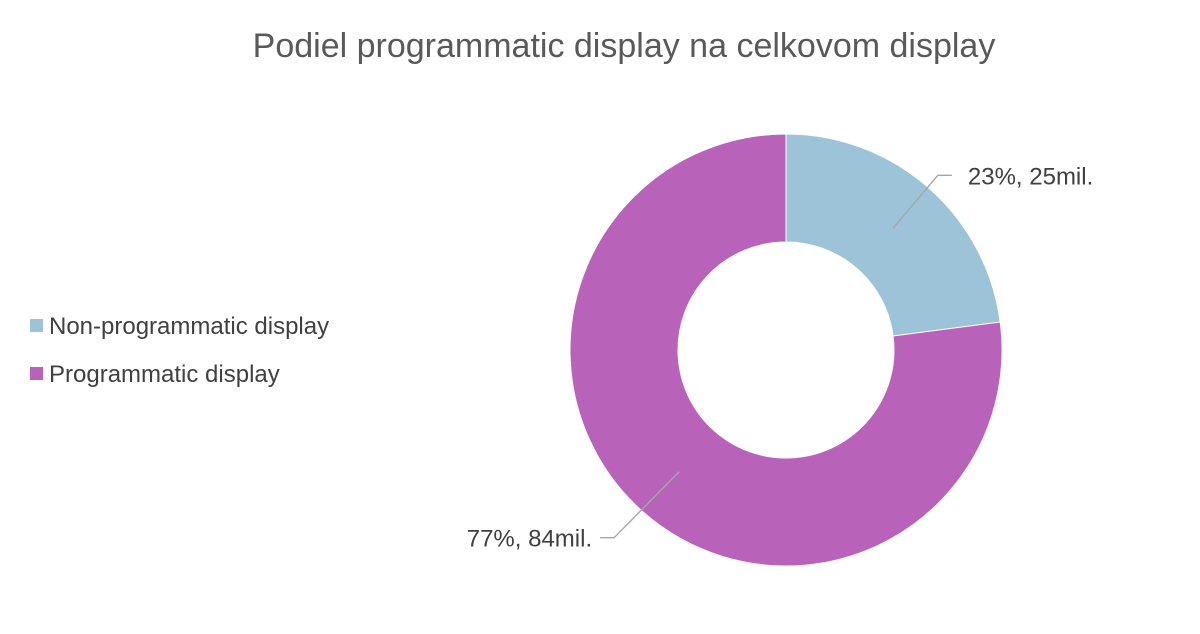 This screenshot has height=634, width=1200. I want to click on legend-label-non-programmatic: Non-programmatic display, so click(189, 326).